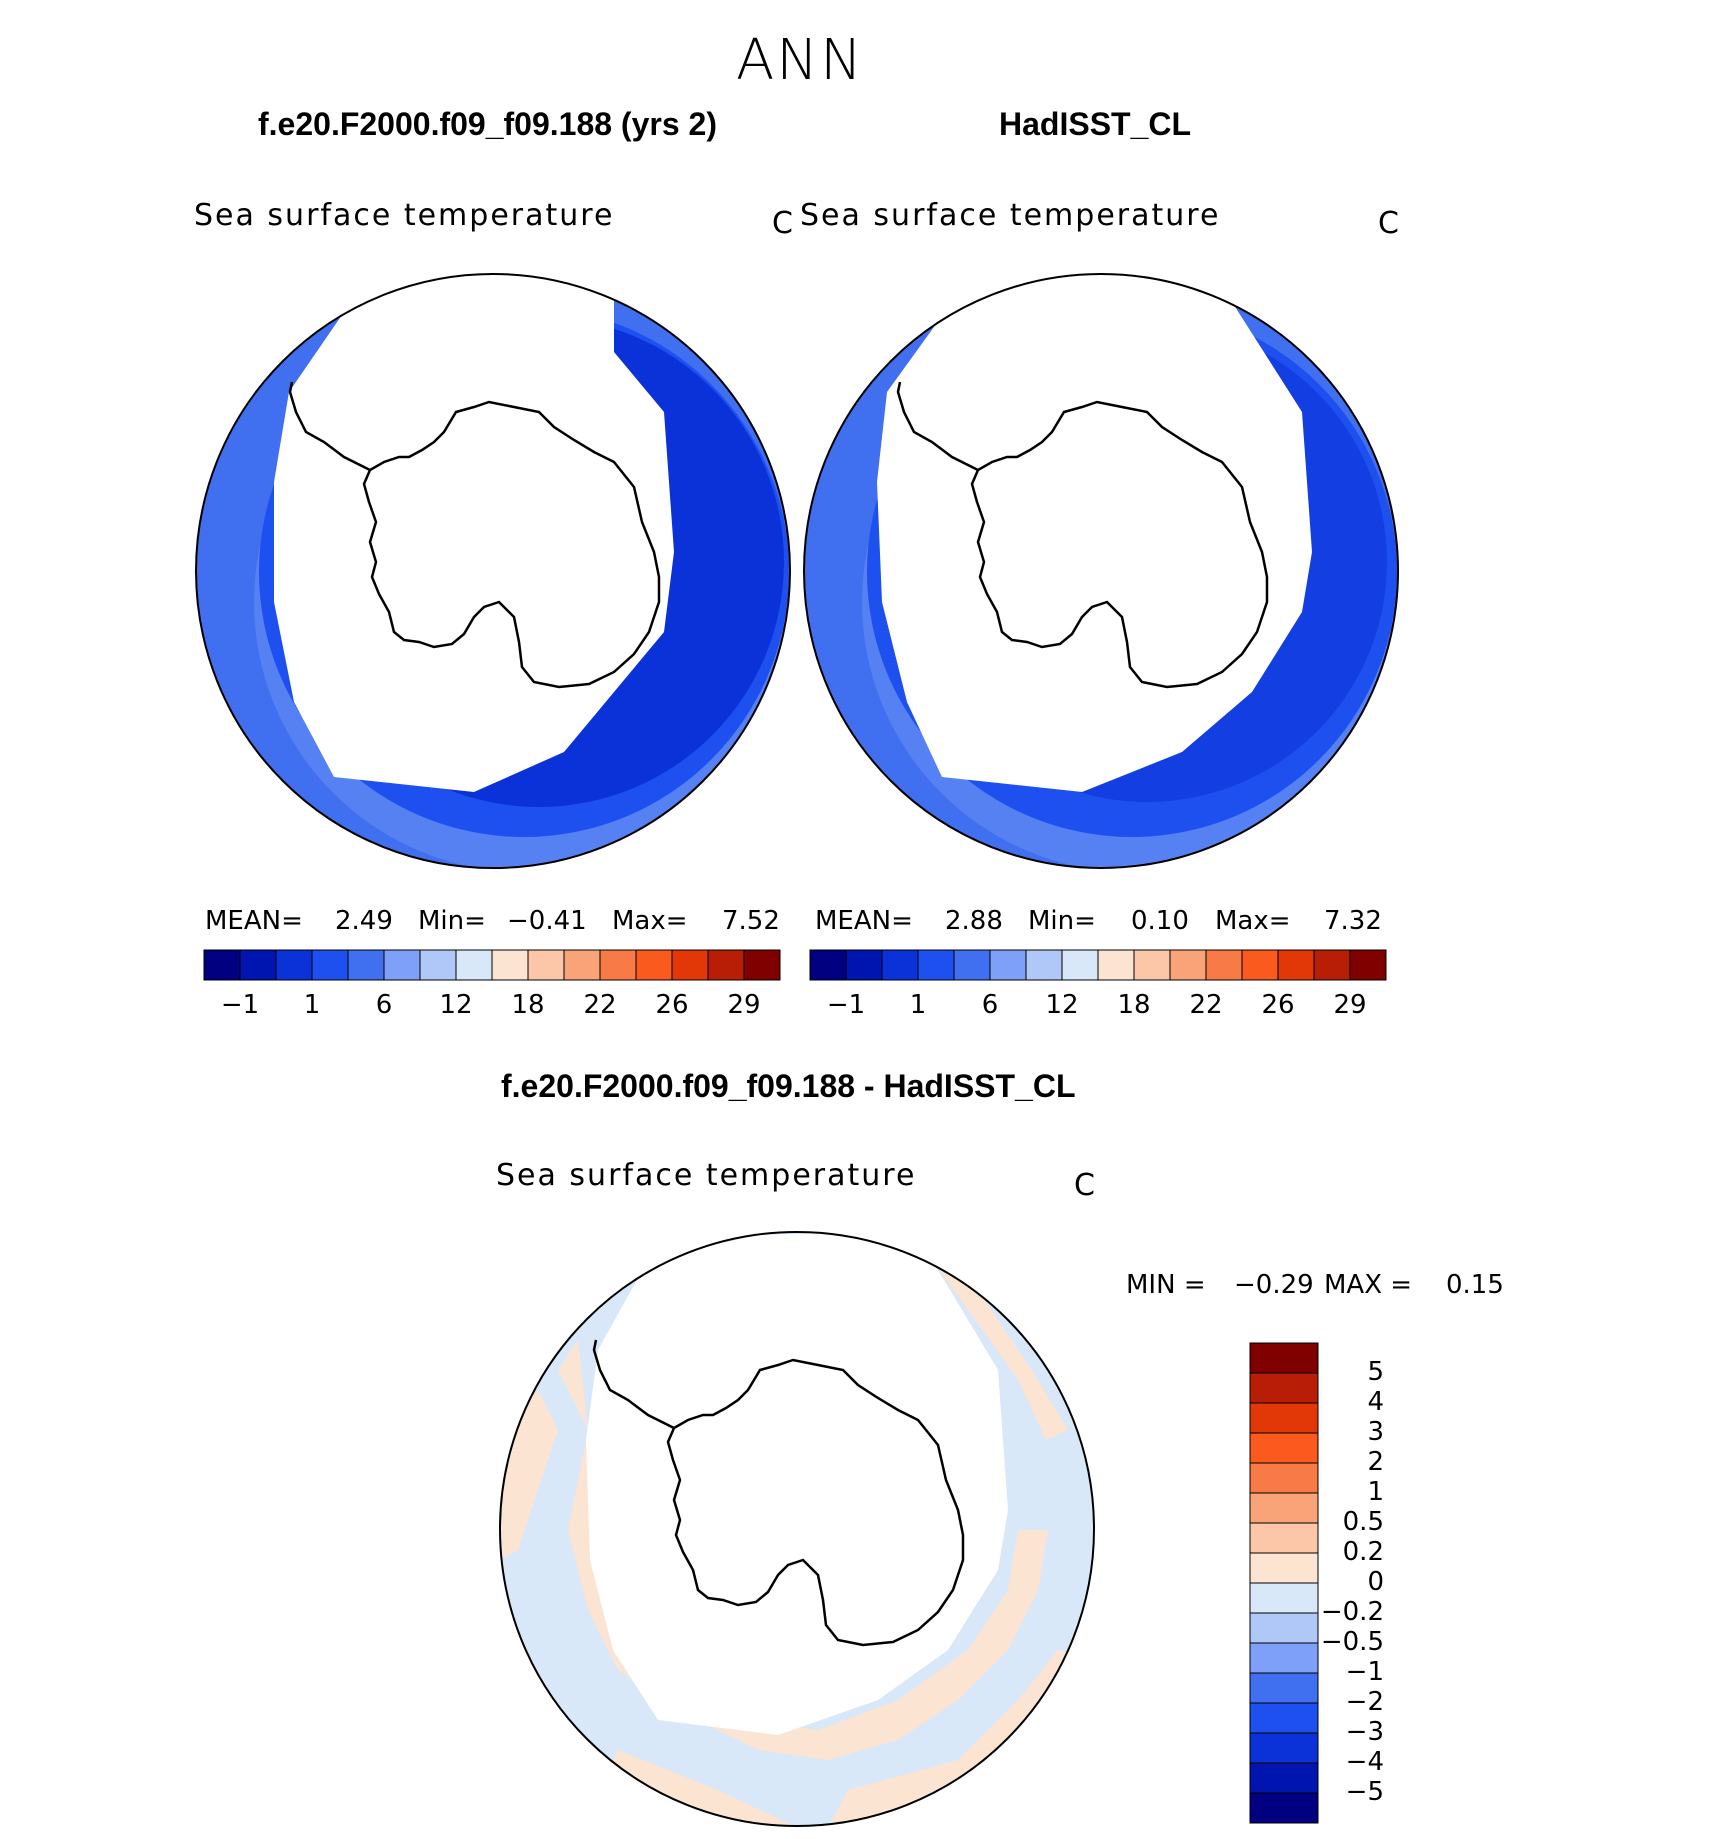 The height and width of the screenshot is (1839, 1710). I want to click on colorbar-tick-label: −0.2, so click(1352, 1612).